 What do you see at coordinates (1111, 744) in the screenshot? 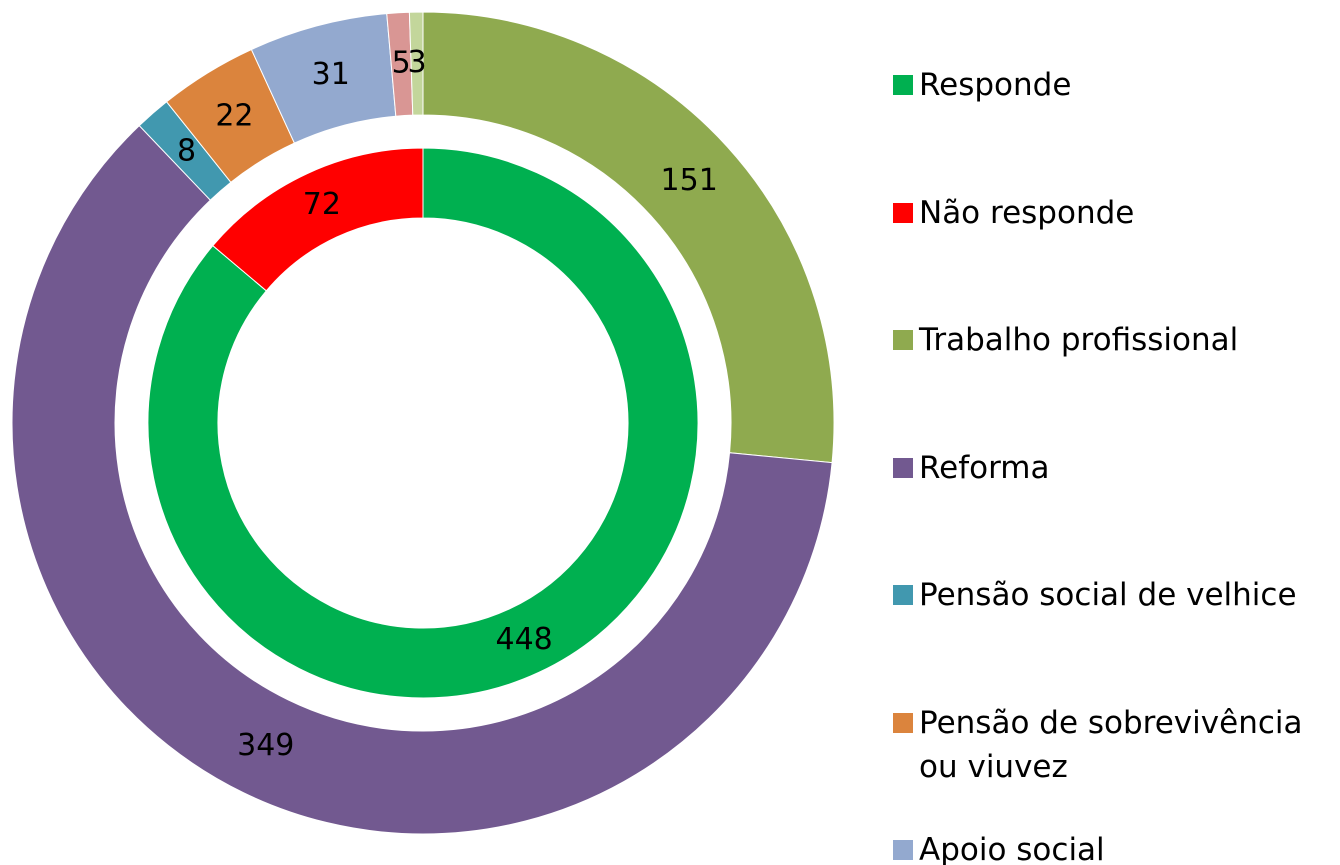
I see `legend-label: Pensão de sobrevivência ou viuvez` at bounding box center [1111, 744].